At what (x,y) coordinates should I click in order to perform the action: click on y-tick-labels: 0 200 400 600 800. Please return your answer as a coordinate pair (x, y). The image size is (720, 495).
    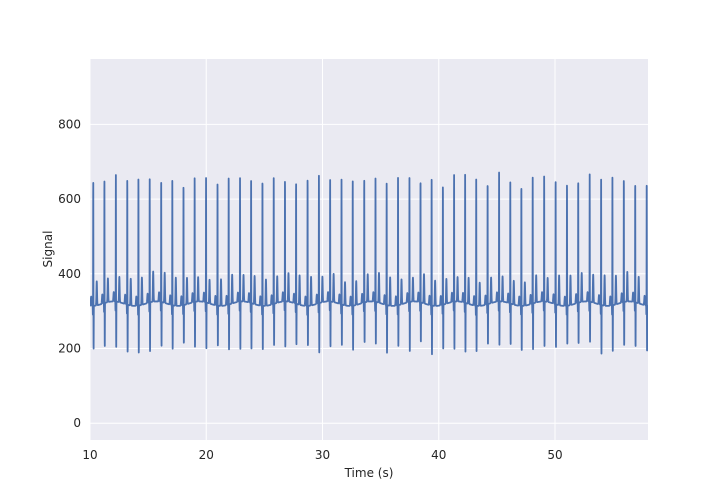
    Looking at the image, I should click on (69, 273).